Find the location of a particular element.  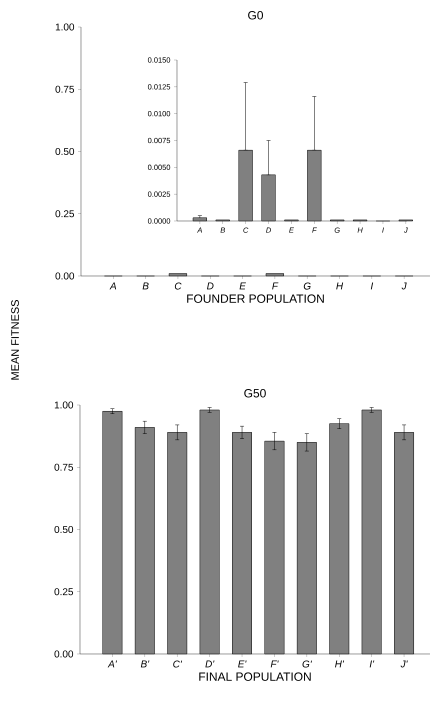

x-tick-label: J is located at coordinates (404, 286).